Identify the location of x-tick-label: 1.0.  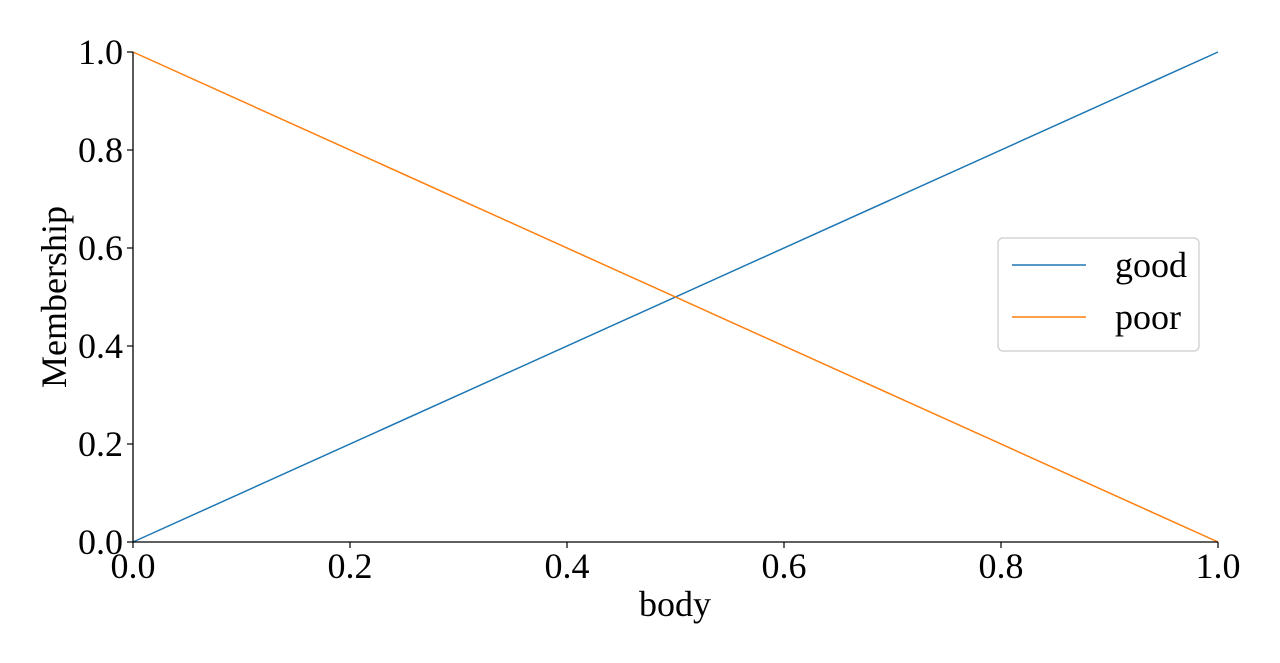
(1218, 566).